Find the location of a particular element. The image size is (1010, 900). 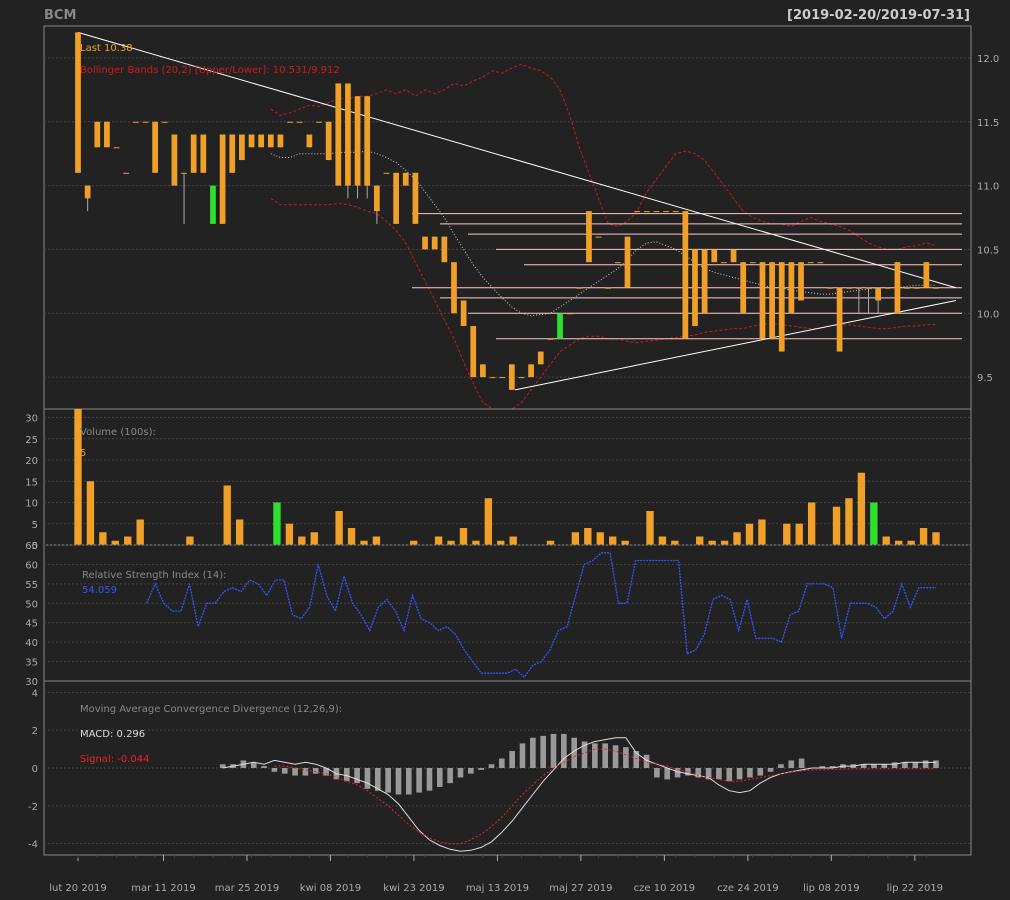

price-tick-label: 10.0 is located at coordinates (988, 314).